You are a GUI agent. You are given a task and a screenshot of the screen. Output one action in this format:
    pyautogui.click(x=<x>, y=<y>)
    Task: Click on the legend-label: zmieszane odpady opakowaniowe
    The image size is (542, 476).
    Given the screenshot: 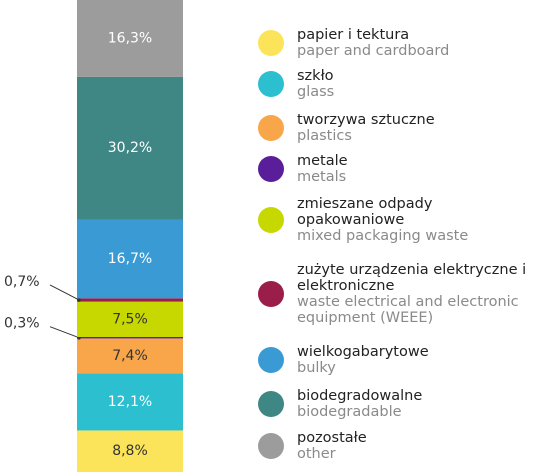 What is the action you would take?
    pyautogui.click(x=365, y=212)
    